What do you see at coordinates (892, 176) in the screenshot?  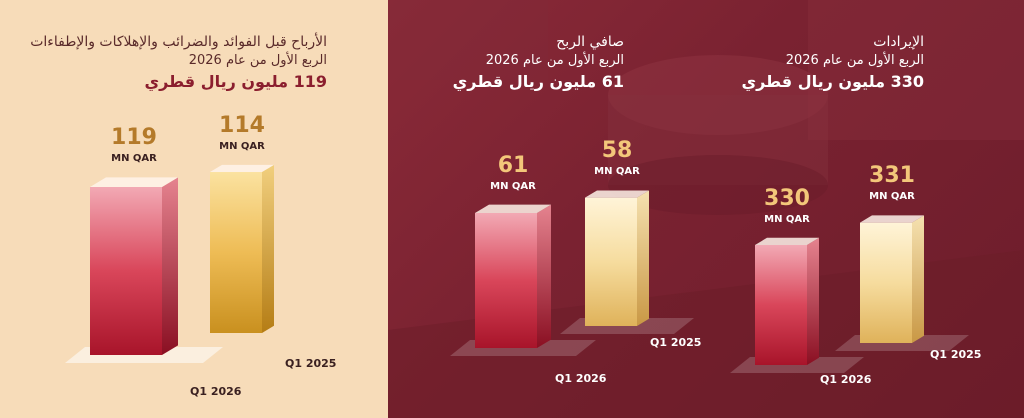 I see `bar-2-1-value-label: 331` at bounding box center [892, 176].